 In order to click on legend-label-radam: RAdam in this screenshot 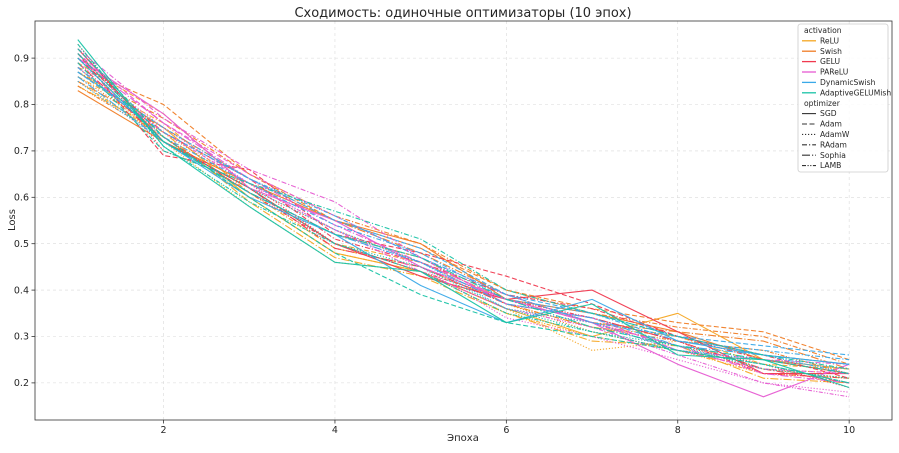, I will do `click(833, 144)`.